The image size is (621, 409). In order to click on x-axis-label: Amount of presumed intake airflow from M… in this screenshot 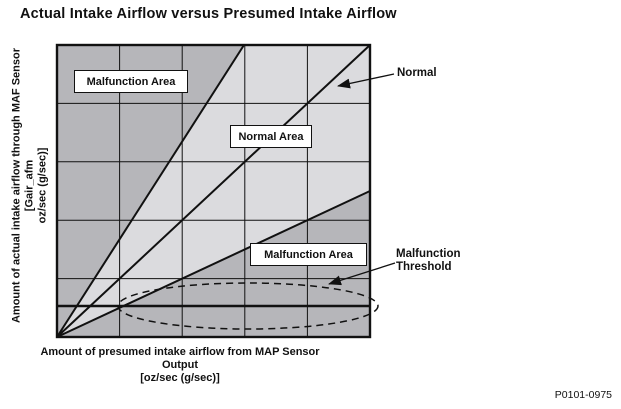, I will do `click(180, 365)`.